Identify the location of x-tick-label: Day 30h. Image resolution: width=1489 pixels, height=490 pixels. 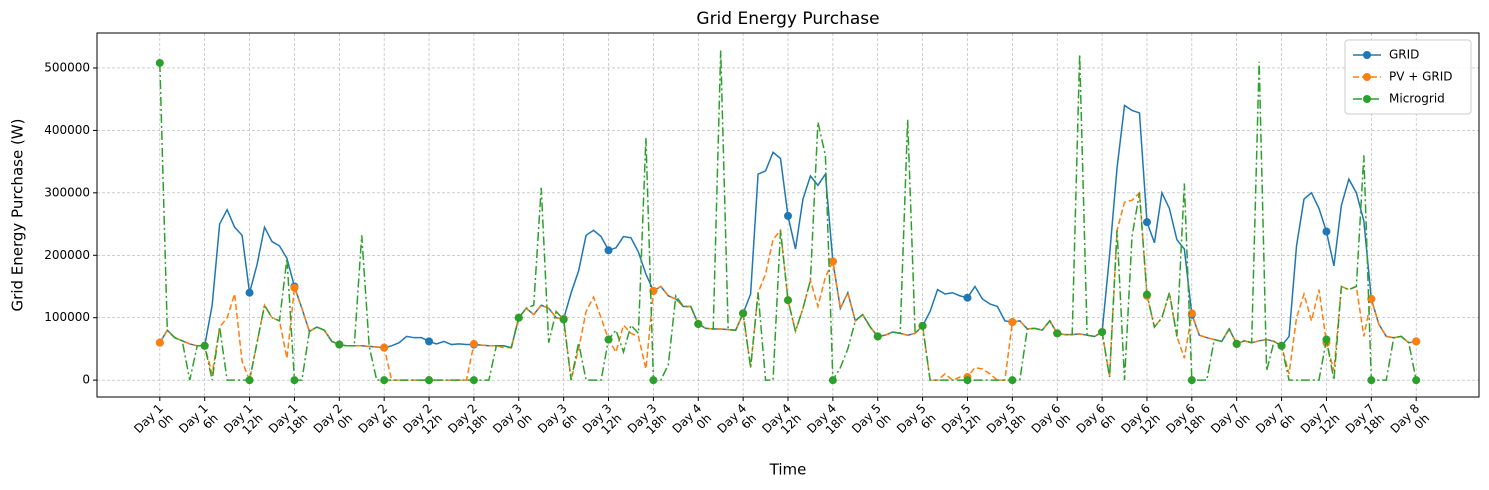
(512, 423).